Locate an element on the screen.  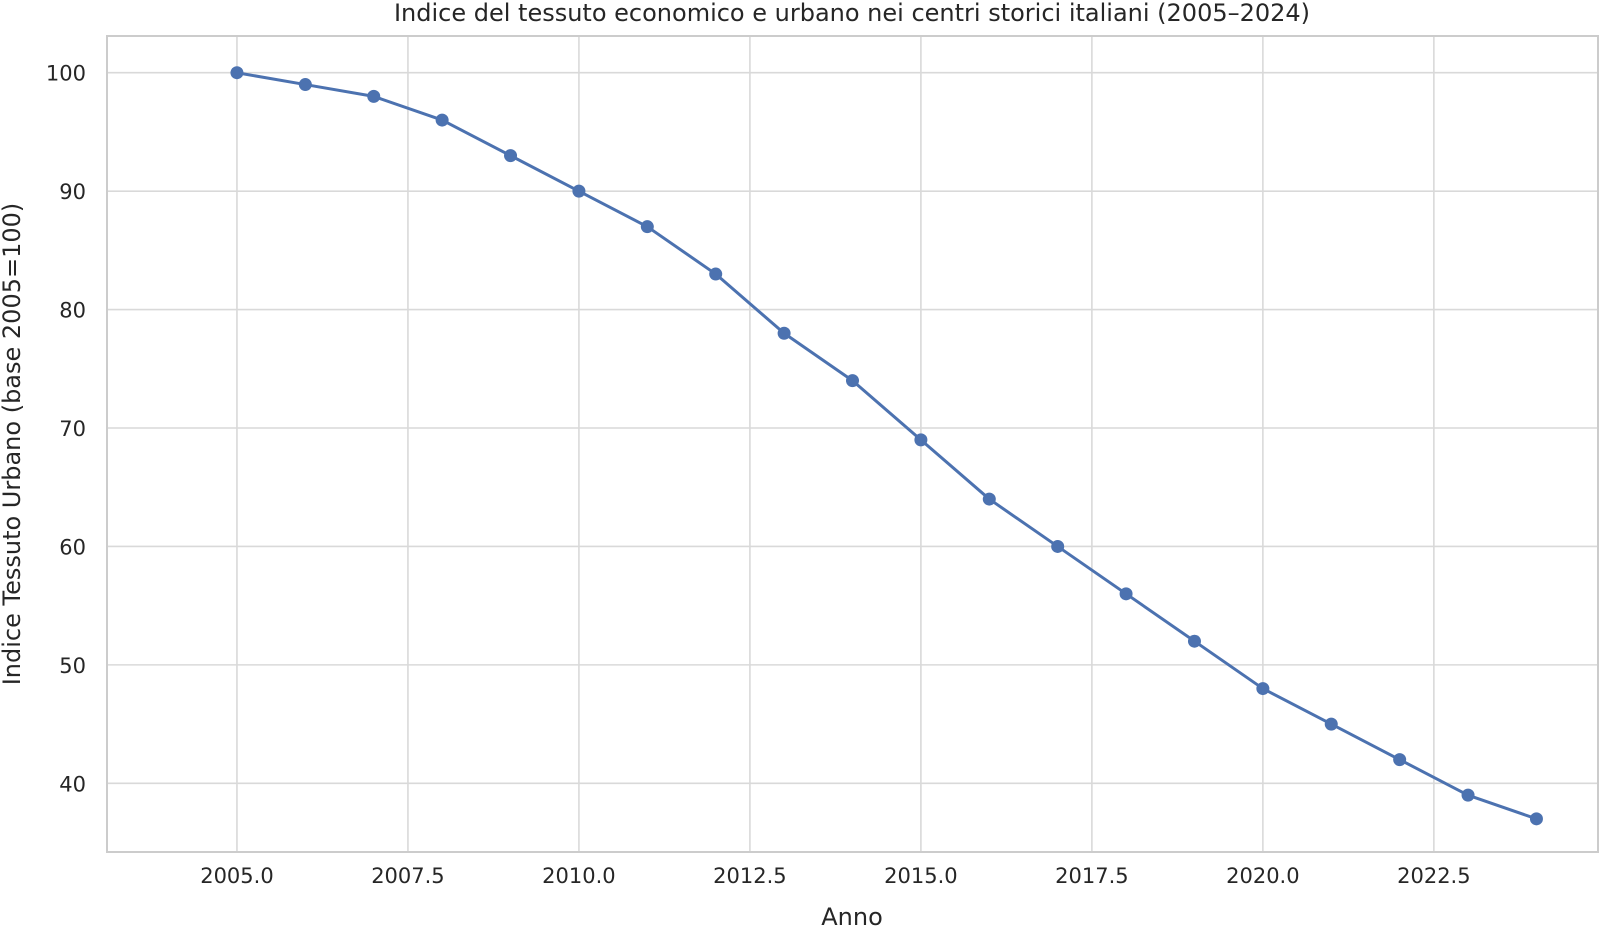
y-tick-label: 90 is located at coordinates (72, 192).